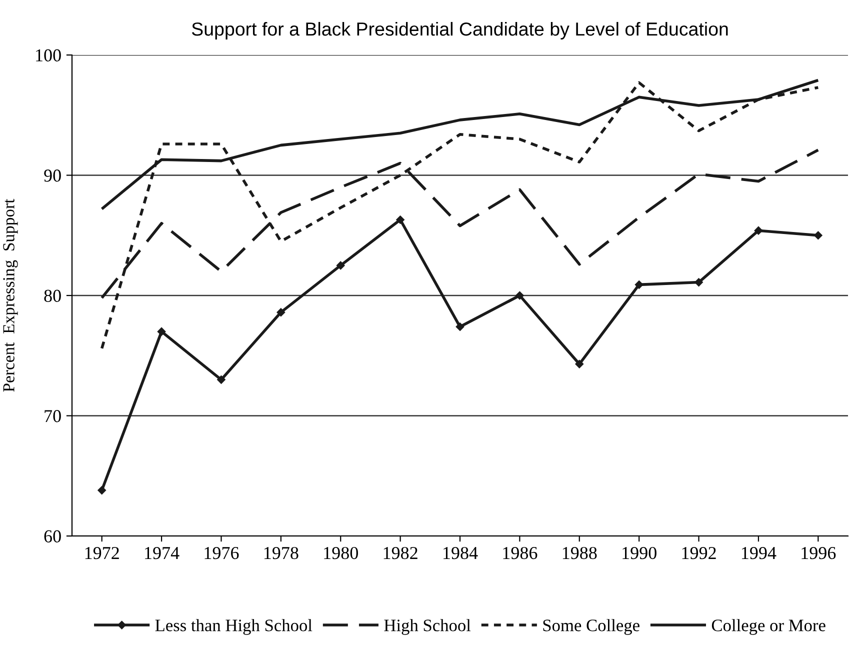 The width and height of the screenshot is (852, 645). Describe the element at coordinates (759, 553) in the screenshot. I see `x-tick-label: 1994` at that location.